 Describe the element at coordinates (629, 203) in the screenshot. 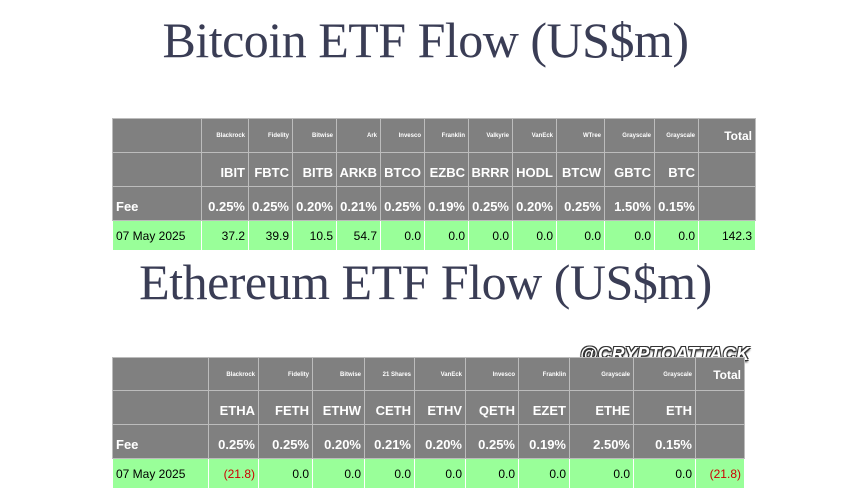

I see `fee-cell: 1.50%` at that location.